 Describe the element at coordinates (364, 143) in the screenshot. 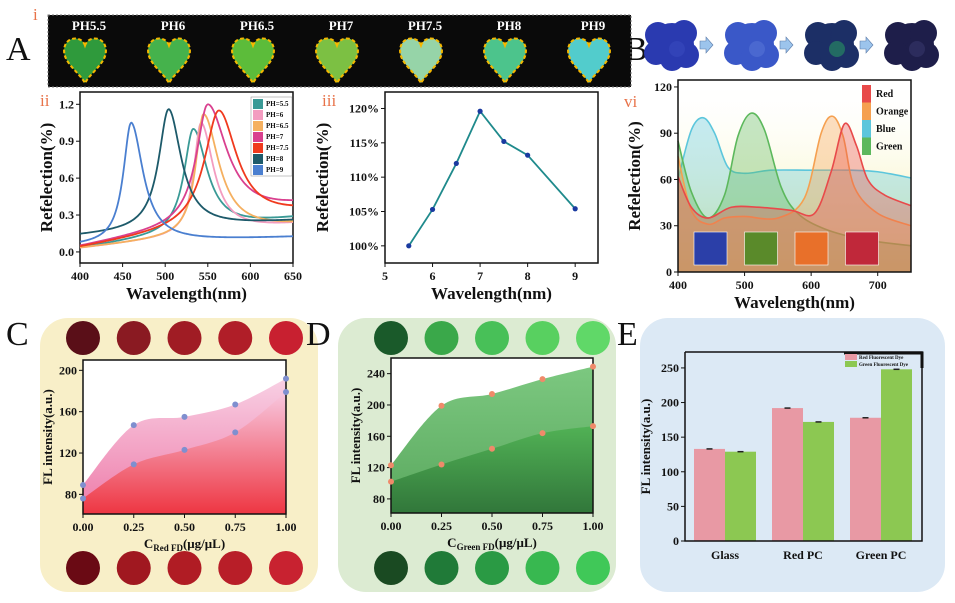

I see `y-tick-label: 115%` at that location.